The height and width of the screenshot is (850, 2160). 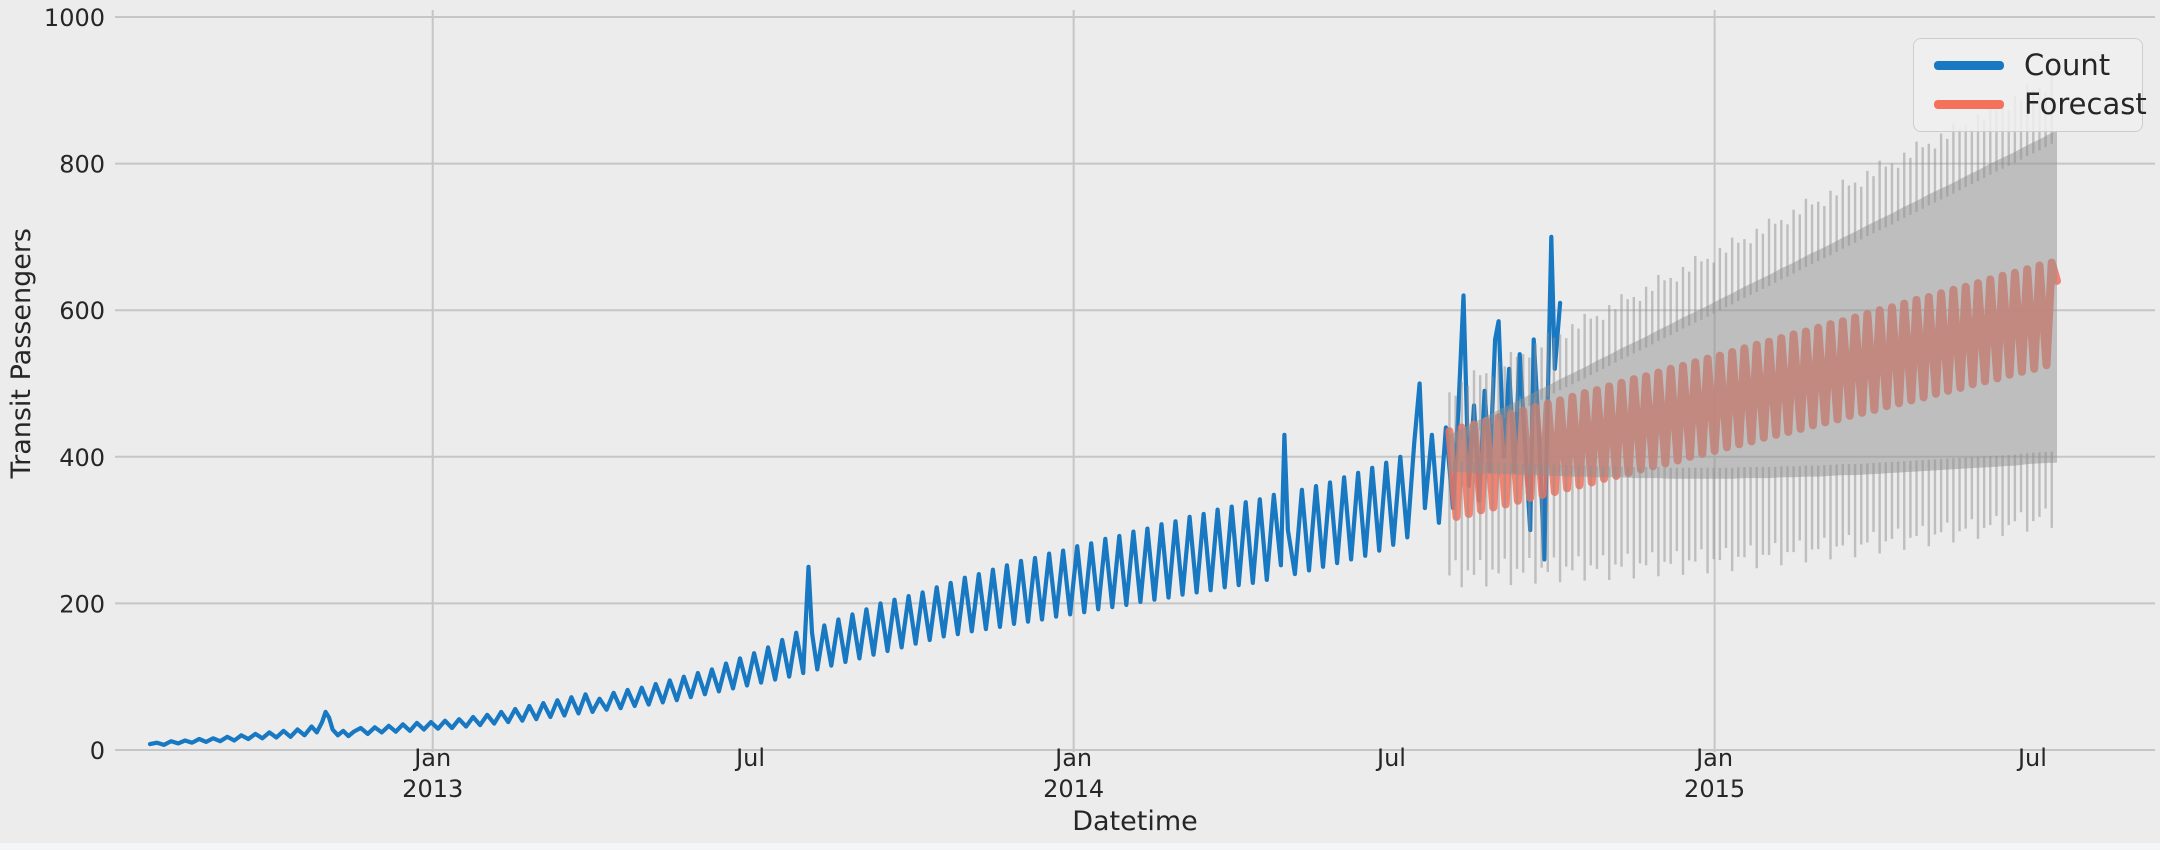 I want to click on y-tick-label: 800, so click(x=82, y=165).